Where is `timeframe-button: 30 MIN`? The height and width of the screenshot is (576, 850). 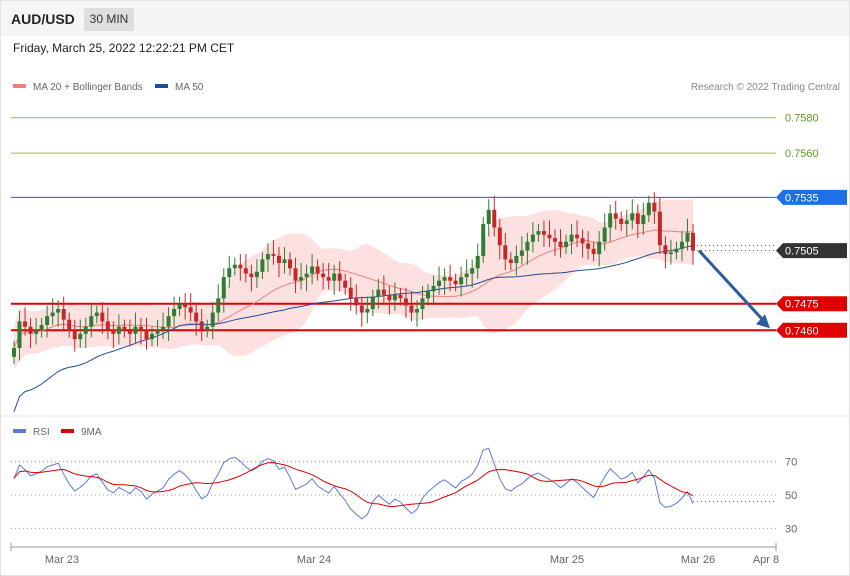 timeframe-button: 30 MIN is located at coordinates (109, 19).